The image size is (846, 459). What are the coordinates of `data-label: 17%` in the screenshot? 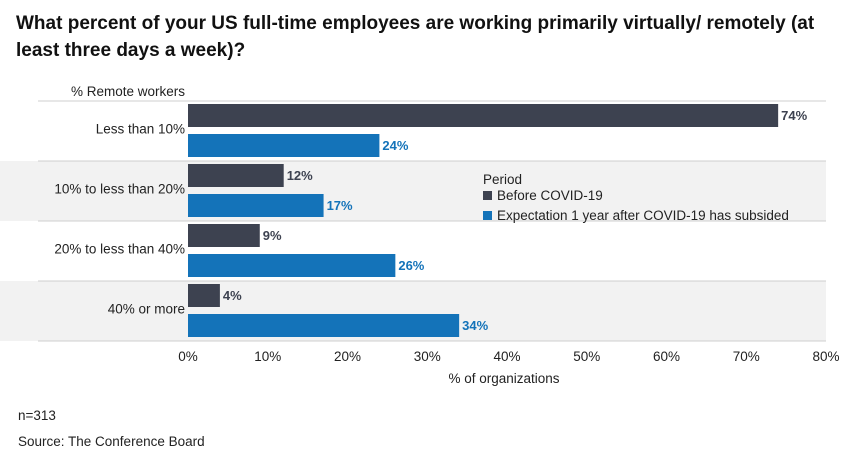 It's located at (340, 205).